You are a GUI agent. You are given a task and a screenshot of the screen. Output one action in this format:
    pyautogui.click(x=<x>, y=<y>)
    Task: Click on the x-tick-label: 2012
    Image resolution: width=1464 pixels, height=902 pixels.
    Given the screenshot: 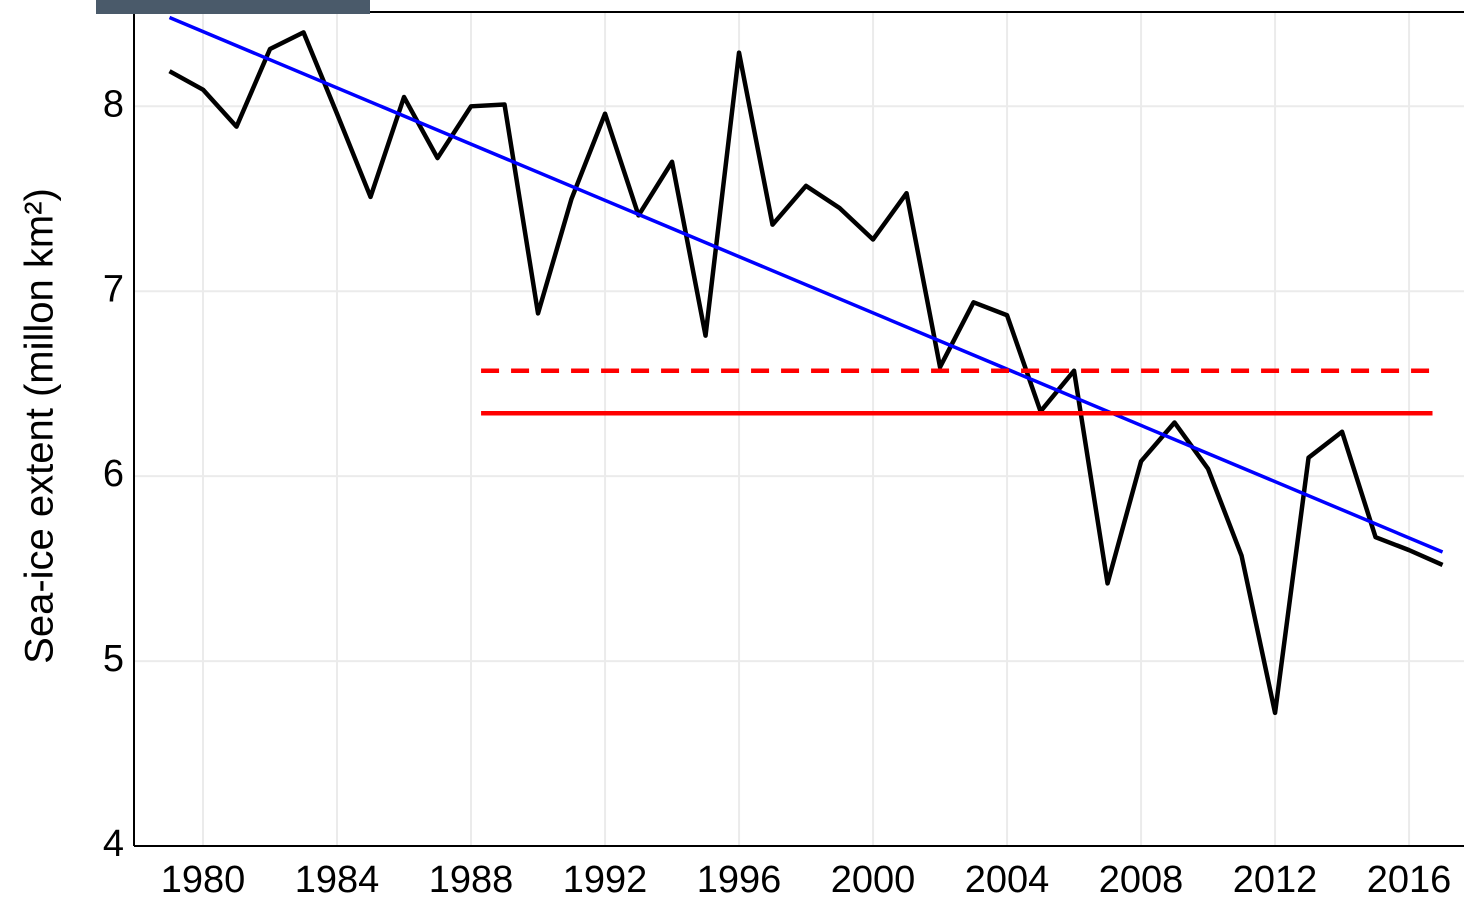 What is the action you would take?
    pyautogui.click(x=1275, y=880)
    